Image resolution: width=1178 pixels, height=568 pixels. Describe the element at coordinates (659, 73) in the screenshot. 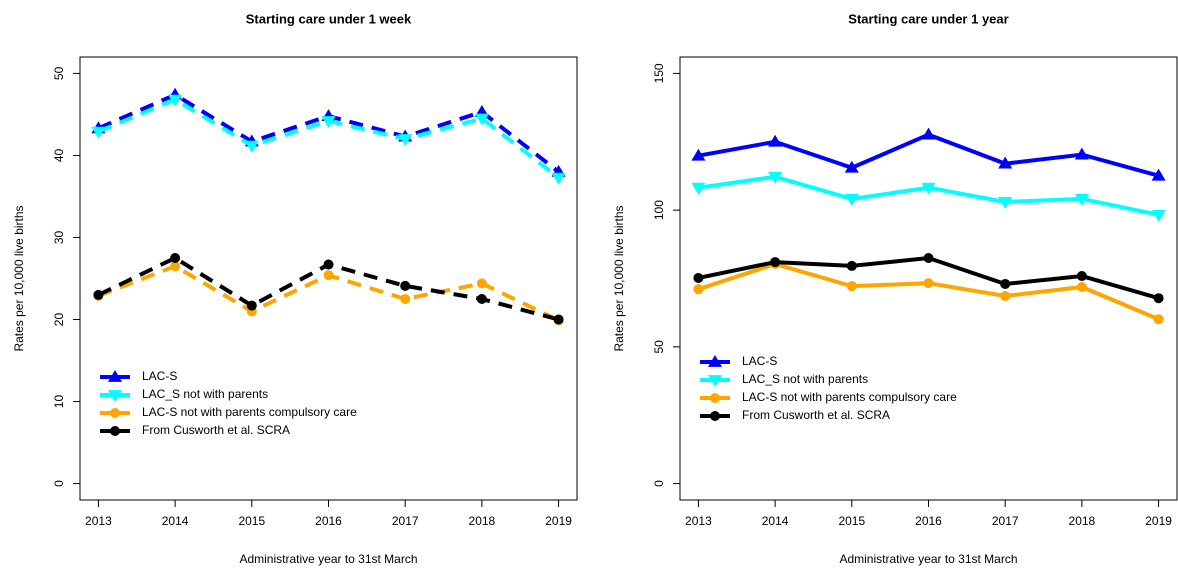

I see `y-tick-label: 150` at that location.